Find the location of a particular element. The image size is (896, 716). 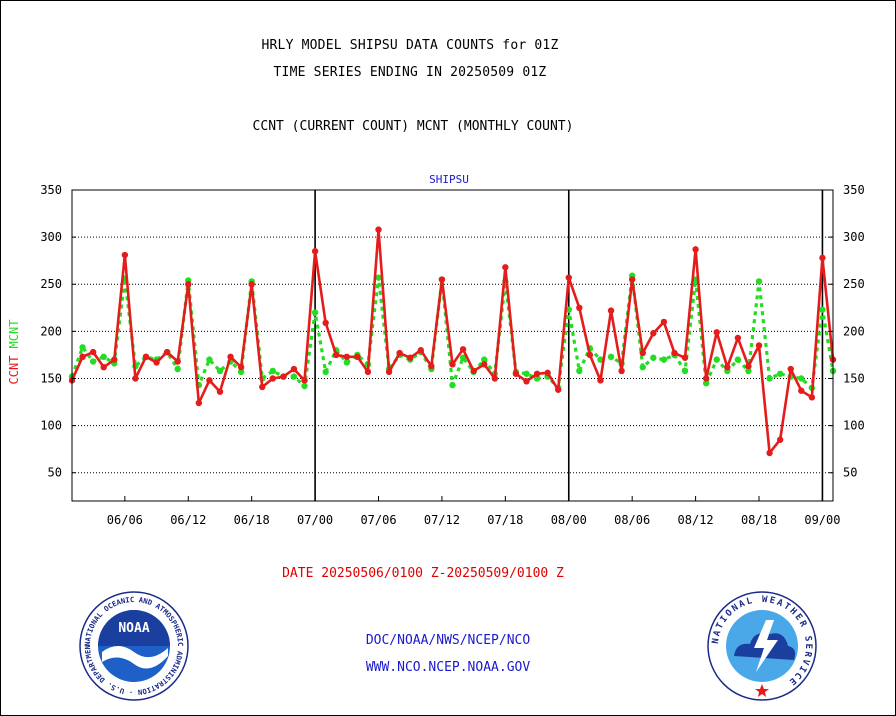

date-range-label: DATE 20250506/0100 Z-20250509/0100 Z is located at coordinates (423, 573).